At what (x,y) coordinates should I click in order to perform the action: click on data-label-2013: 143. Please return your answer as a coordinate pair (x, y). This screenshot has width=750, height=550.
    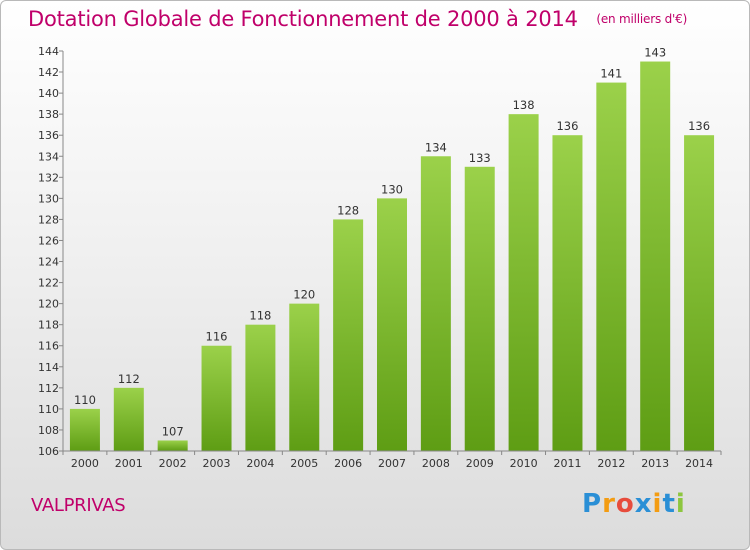
    Looking at the image, I should click on (655, 53).